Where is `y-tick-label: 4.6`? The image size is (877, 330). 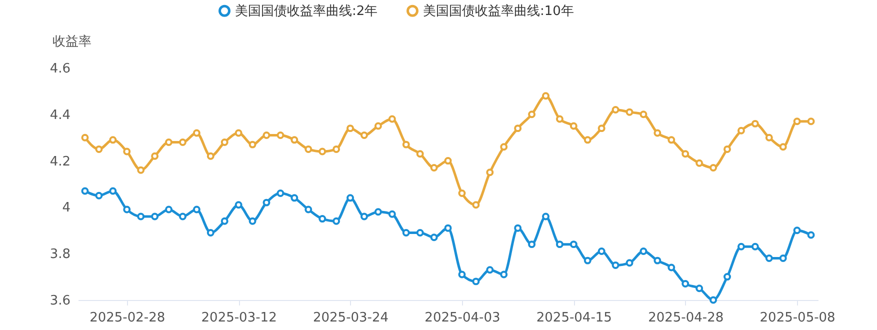 y-tick-label: 4.6 is located at coordinates (60, 69).